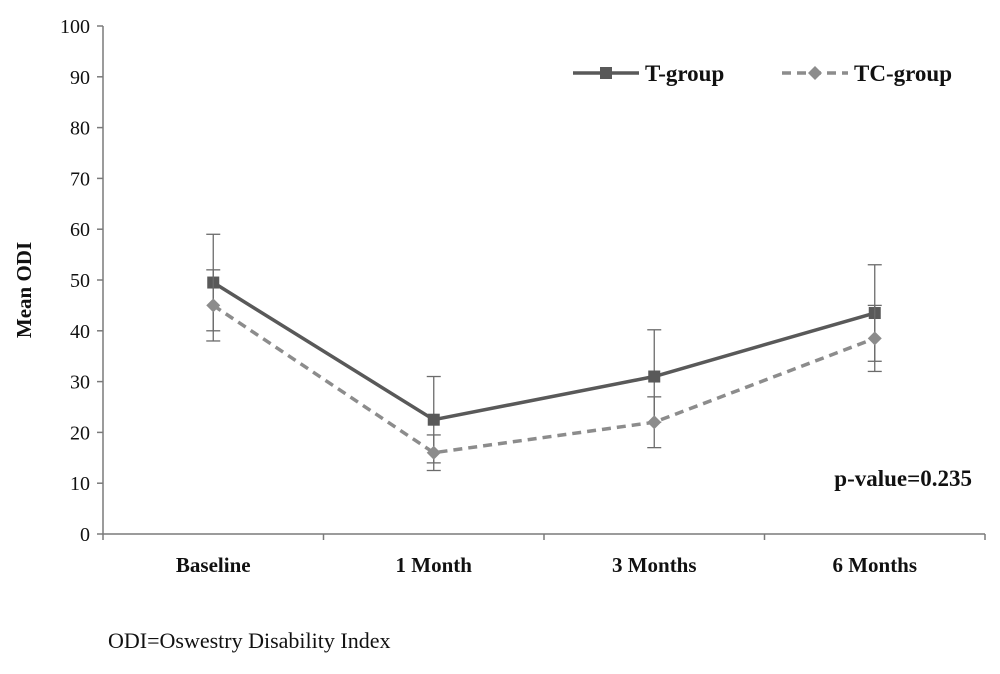 This screenshot has width=1000, height=674. Describe the element at coordinates (80, 433) in the screenshot. I see `y-tick-label: 20` at that location.